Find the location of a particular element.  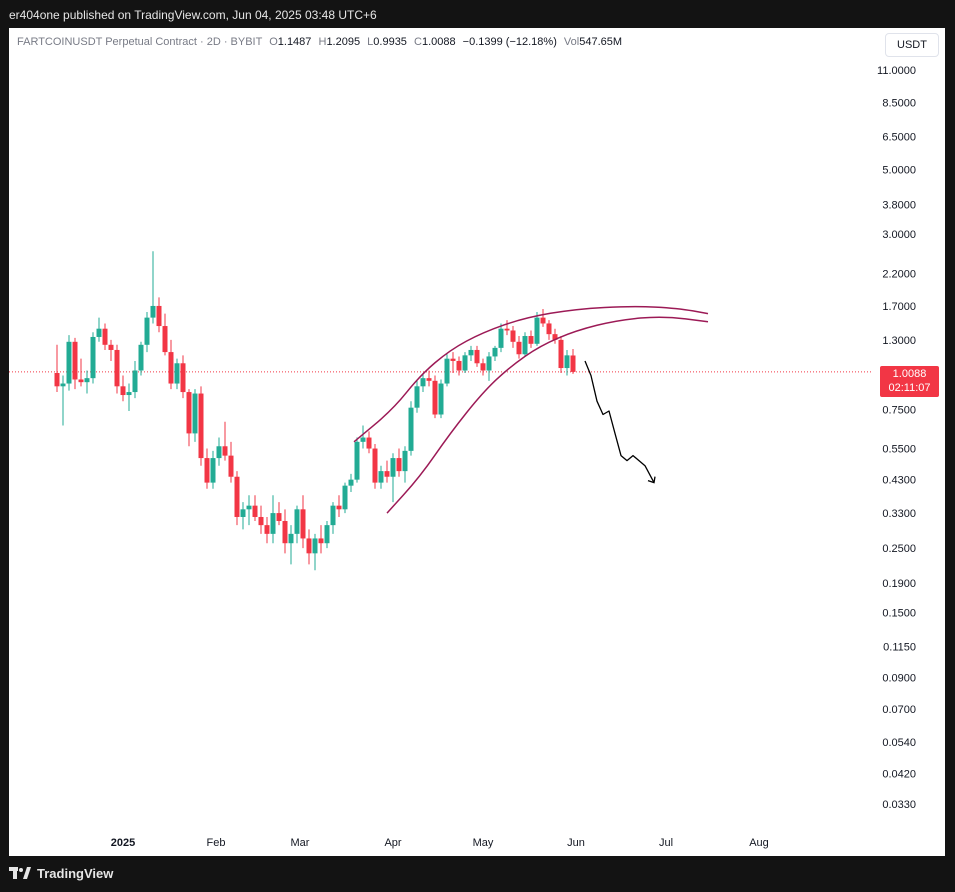

open-label: O is located at coordinates (273, 42).